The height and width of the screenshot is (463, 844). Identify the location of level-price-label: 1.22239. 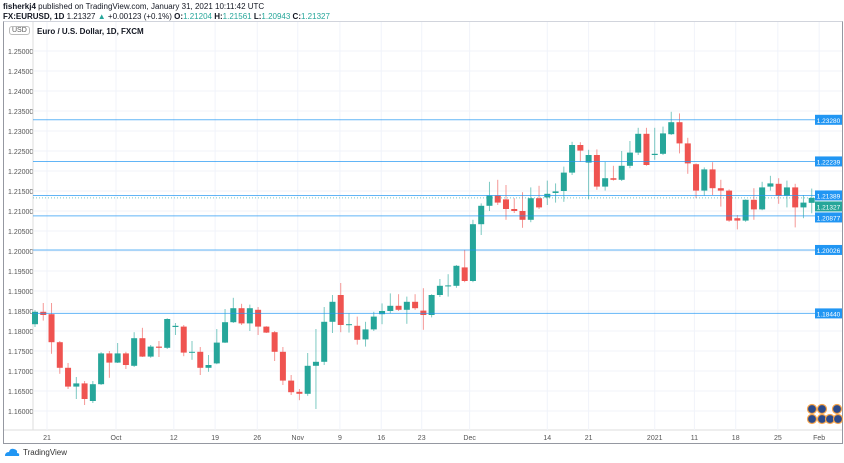
(829, 162).